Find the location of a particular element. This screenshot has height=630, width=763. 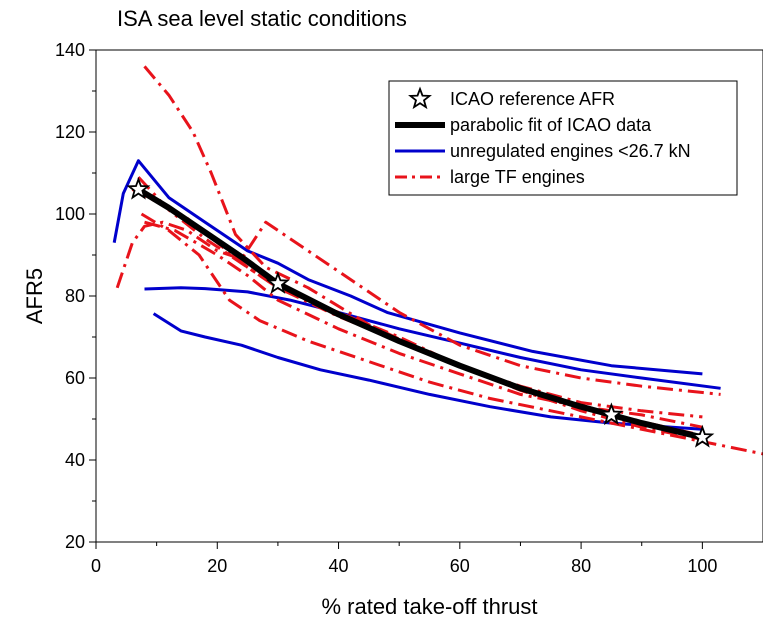

y-tick-label-80: 80 is located at coordinates (75, 296).